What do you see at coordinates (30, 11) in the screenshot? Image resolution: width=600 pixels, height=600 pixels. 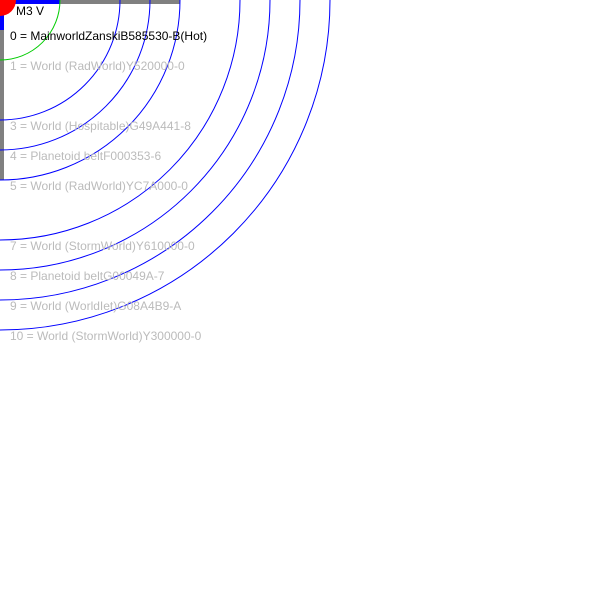 I see `star-label: M3 V` at bounding box center [30, 11].